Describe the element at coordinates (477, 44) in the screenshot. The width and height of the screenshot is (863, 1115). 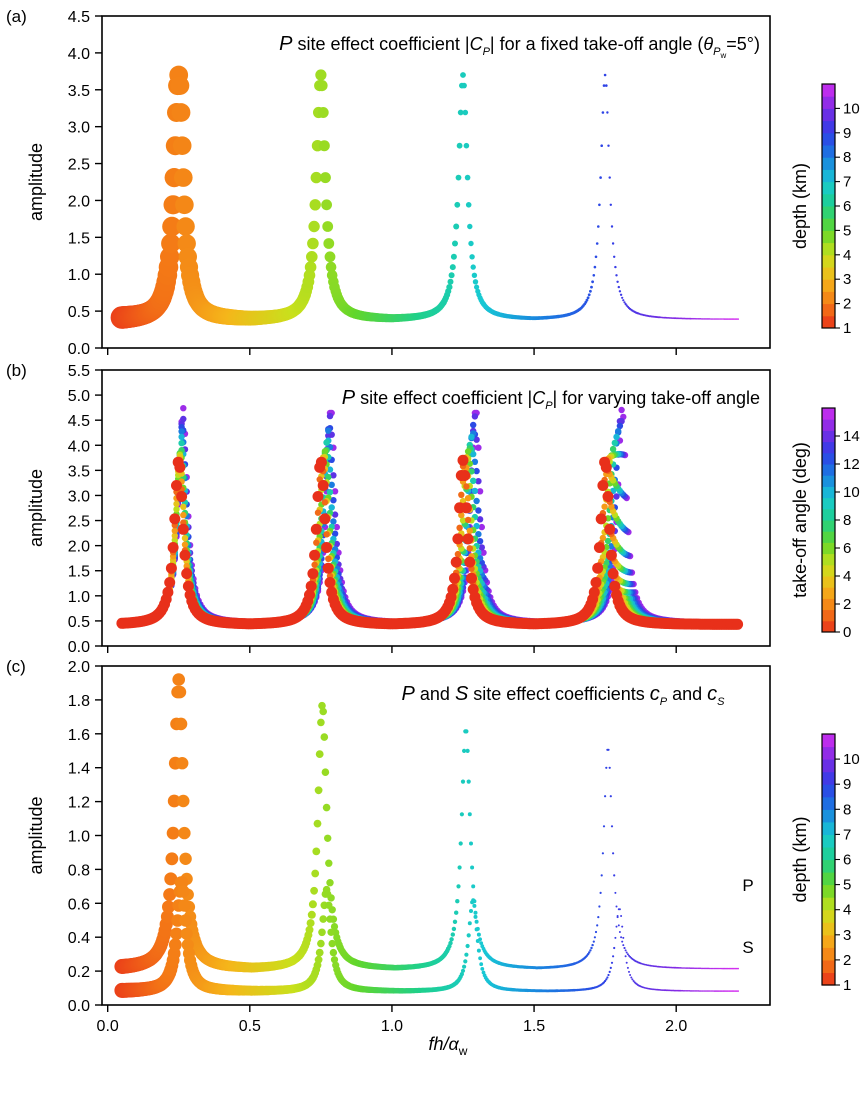
I see `title-part: C` at that location.